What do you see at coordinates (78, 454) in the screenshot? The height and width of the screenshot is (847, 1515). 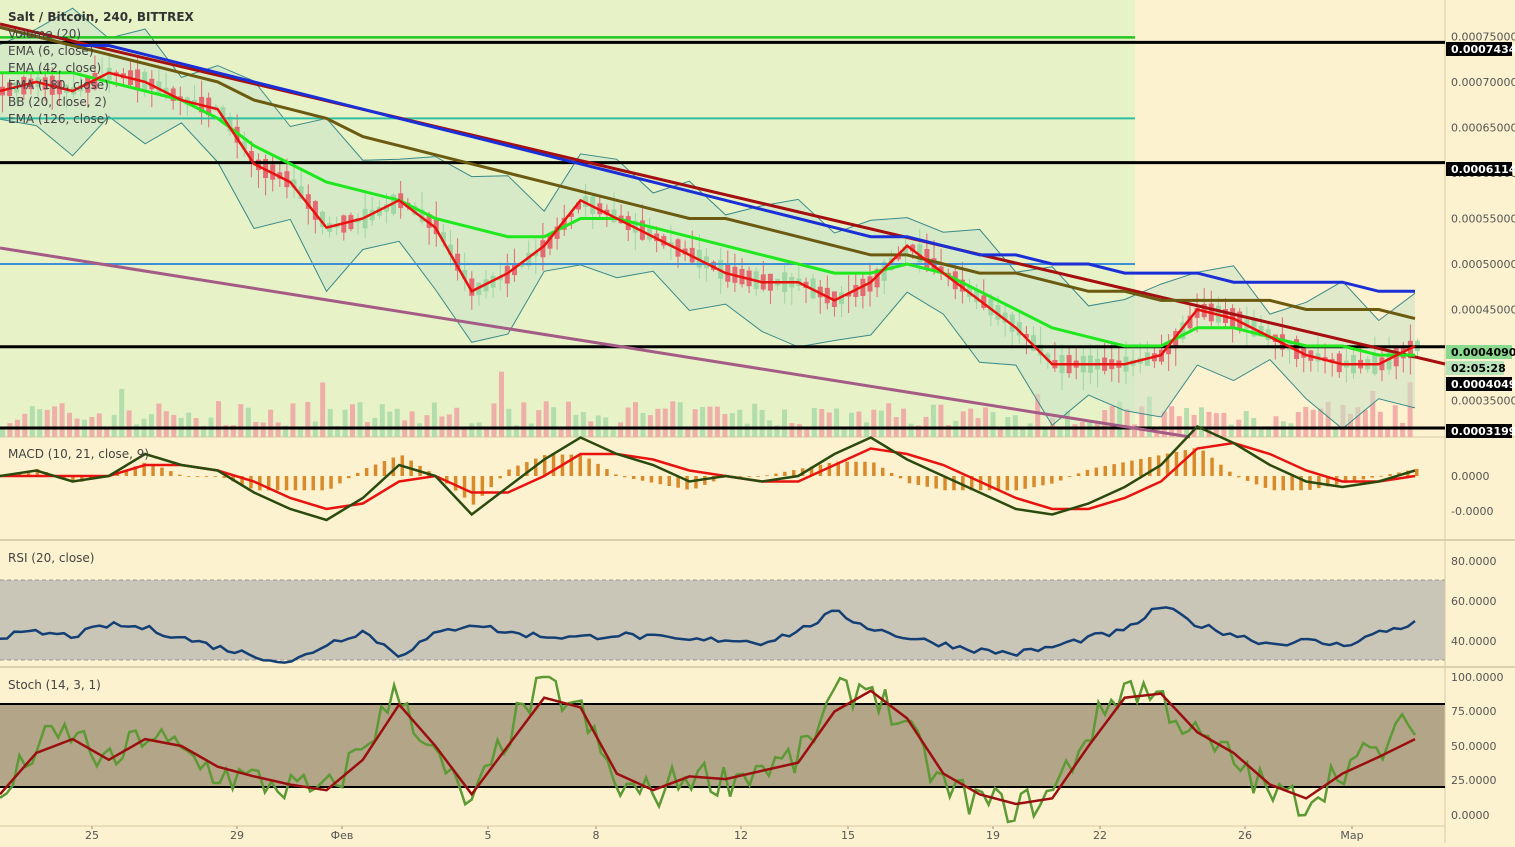 I see `macd-title: MACD (10, 21, close, 9)` at bounding box center [78, 454].